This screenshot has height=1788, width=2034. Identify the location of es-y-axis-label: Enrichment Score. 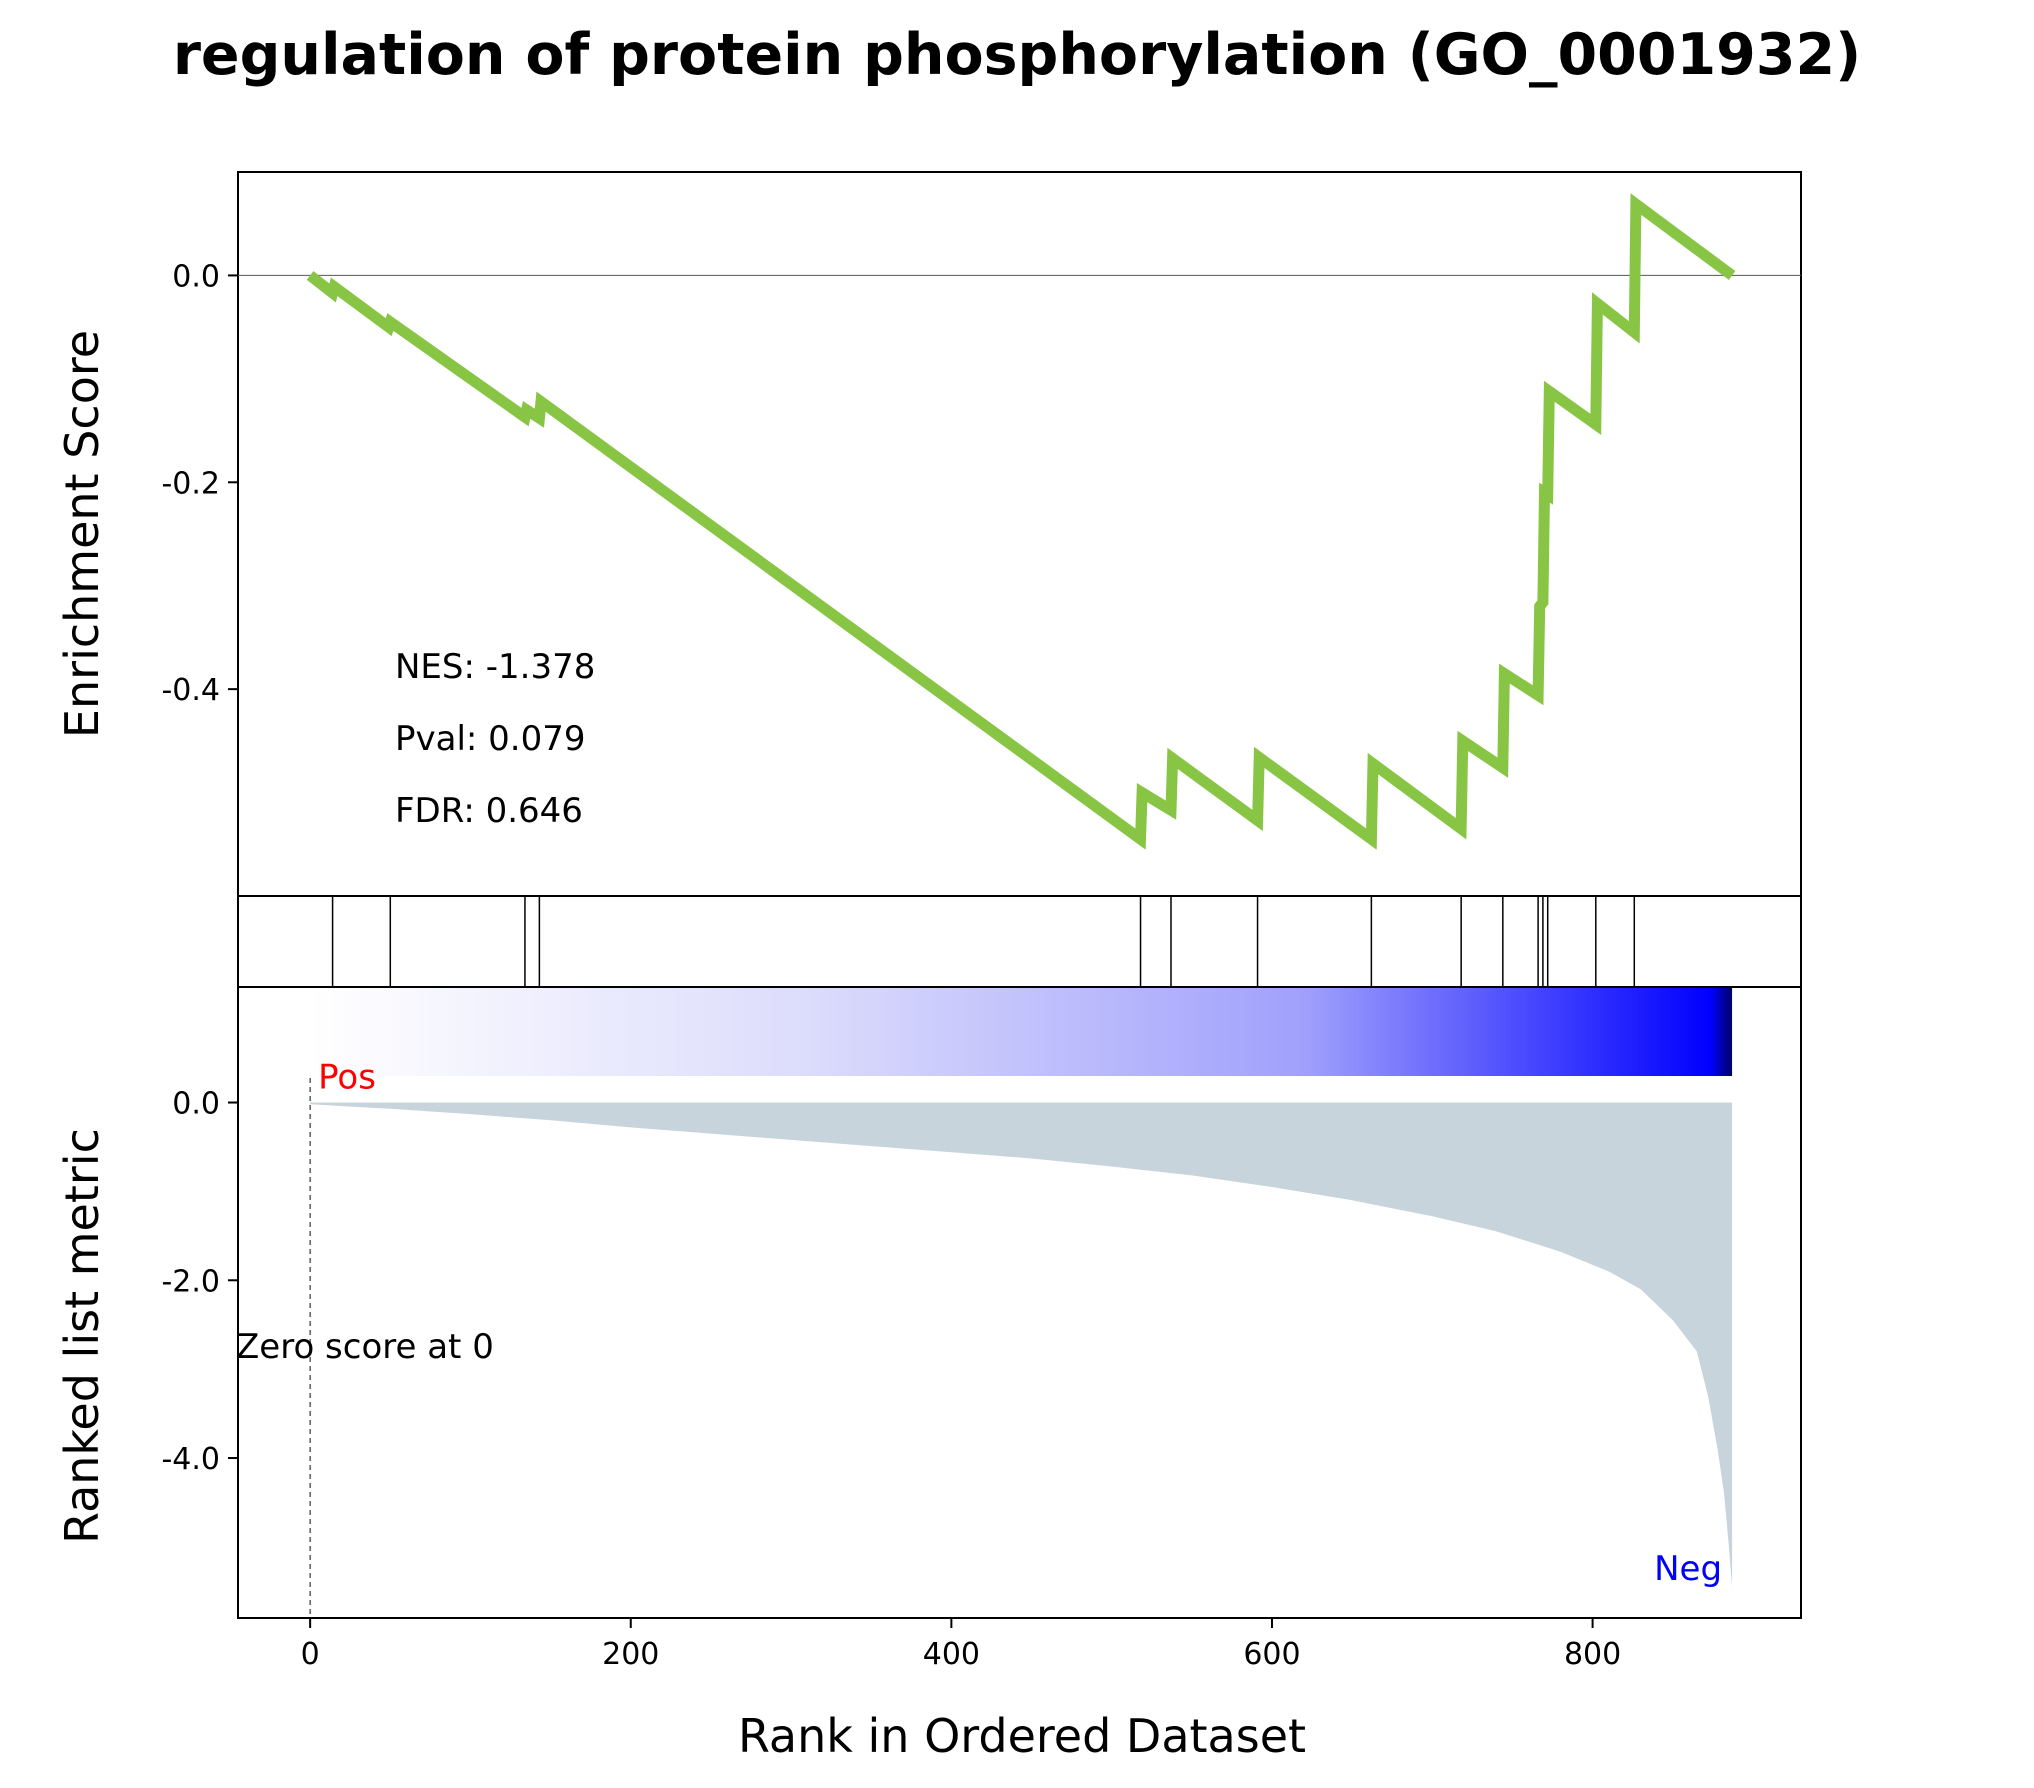
(82, 534).